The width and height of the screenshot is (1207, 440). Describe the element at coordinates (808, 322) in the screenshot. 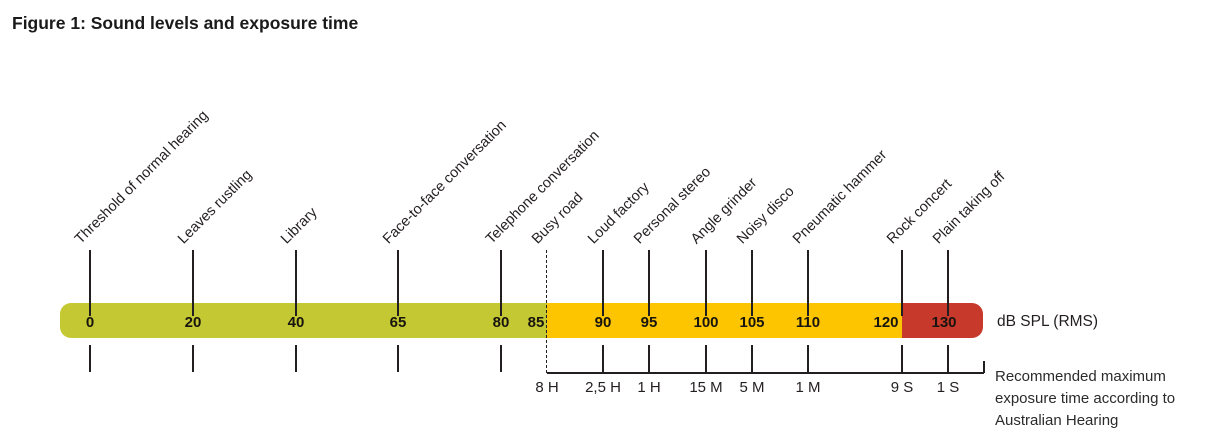

I see `db-value-110: 110` at that location.